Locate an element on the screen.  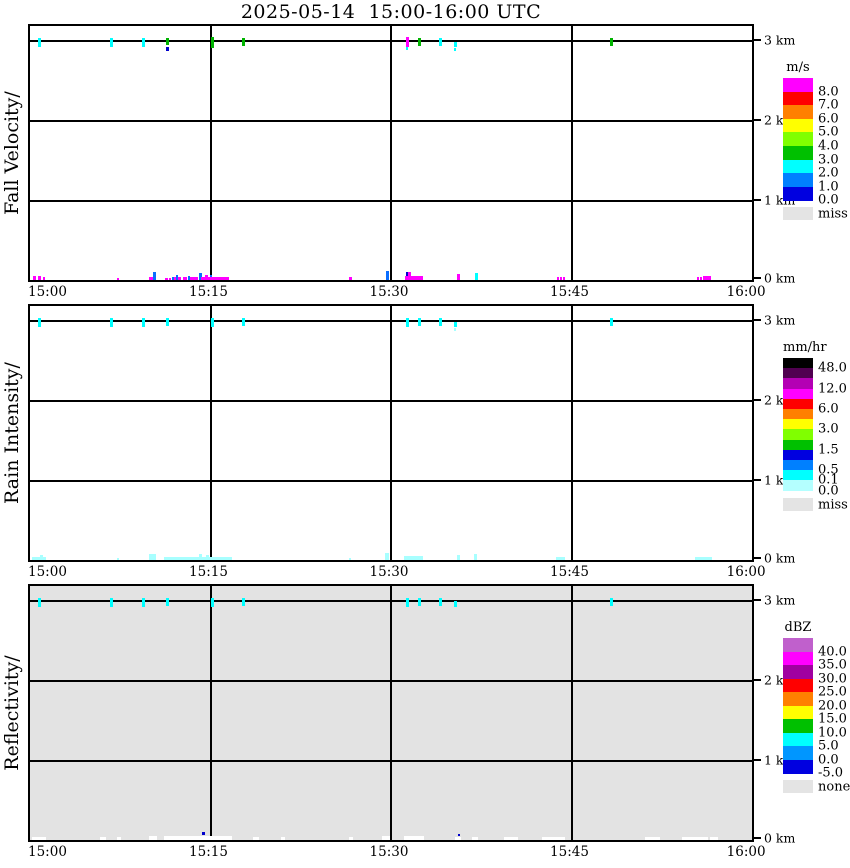
legend-value-label: 25.0 is located at coordinates (832, 692).